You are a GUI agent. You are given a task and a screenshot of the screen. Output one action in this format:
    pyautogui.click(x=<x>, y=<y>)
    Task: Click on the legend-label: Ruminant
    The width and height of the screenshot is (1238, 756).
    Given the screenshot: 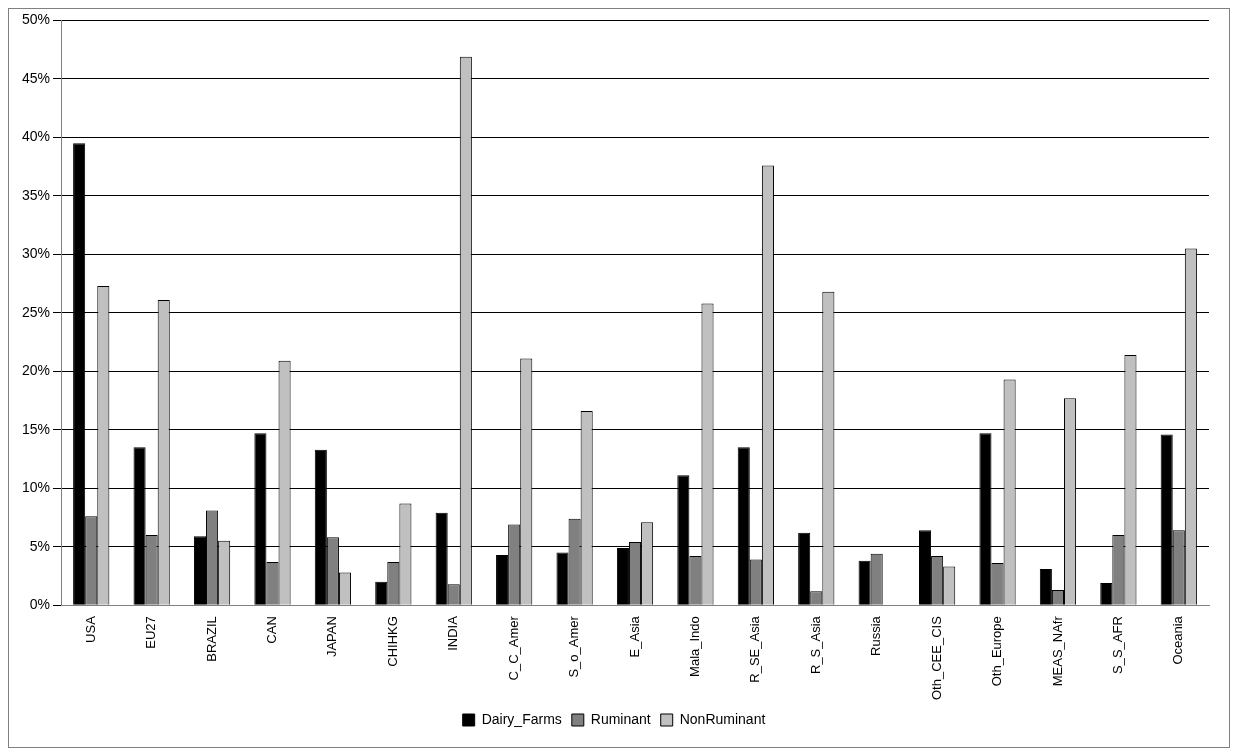 What is the action you would take?
    pyautogui.click(x=620, y=718)
    